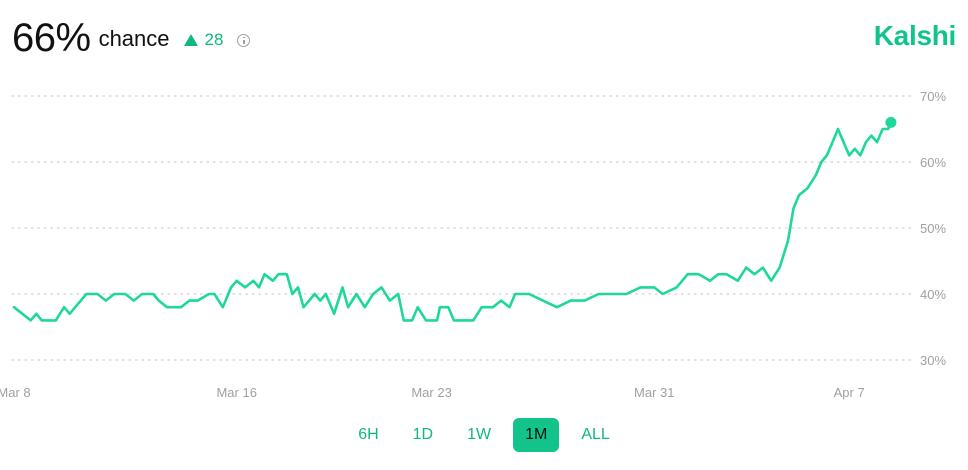 This screenshot has width=968, height=470. Describe the element at coordinates (214, 39) in the screenshot. I see `change-value: 28` at that location.